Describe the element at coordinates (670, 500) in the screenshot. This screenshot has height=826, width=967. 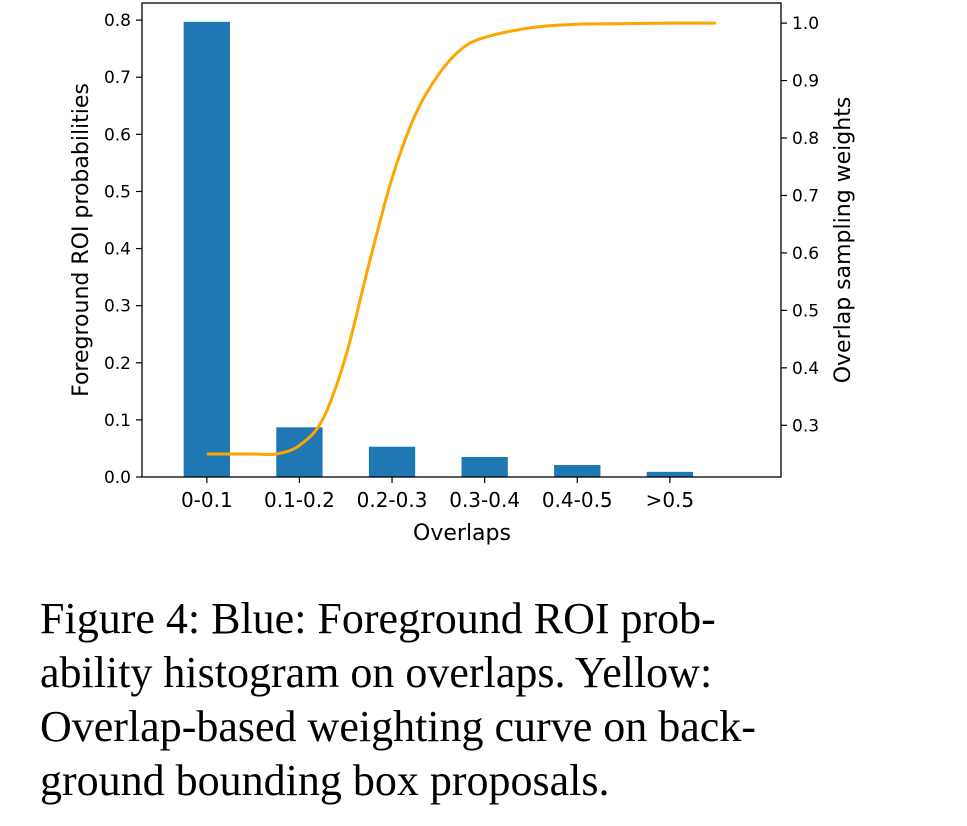
I see `x-tick-label: >0.5` at that location.